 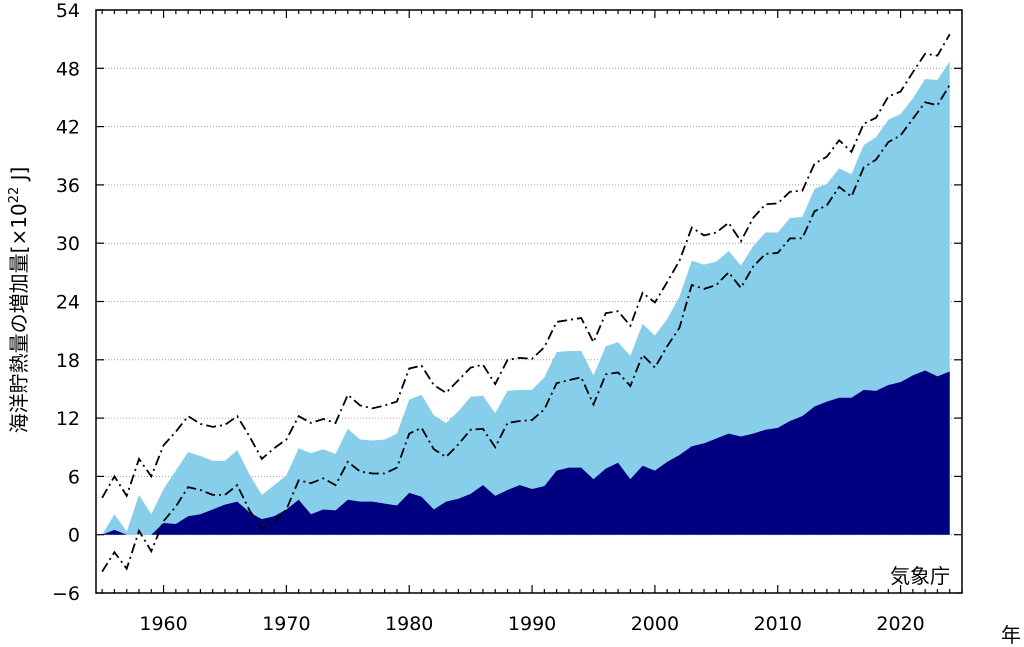 I want to click on y-tick-label: 42, so click(x=68, y=128).